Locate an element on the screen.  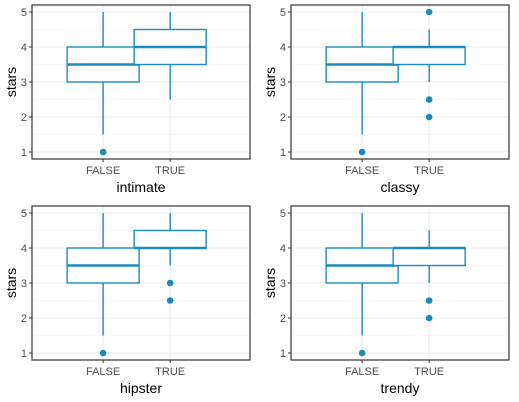
x-axis-title: trendy is located at coordinates (400, 388).